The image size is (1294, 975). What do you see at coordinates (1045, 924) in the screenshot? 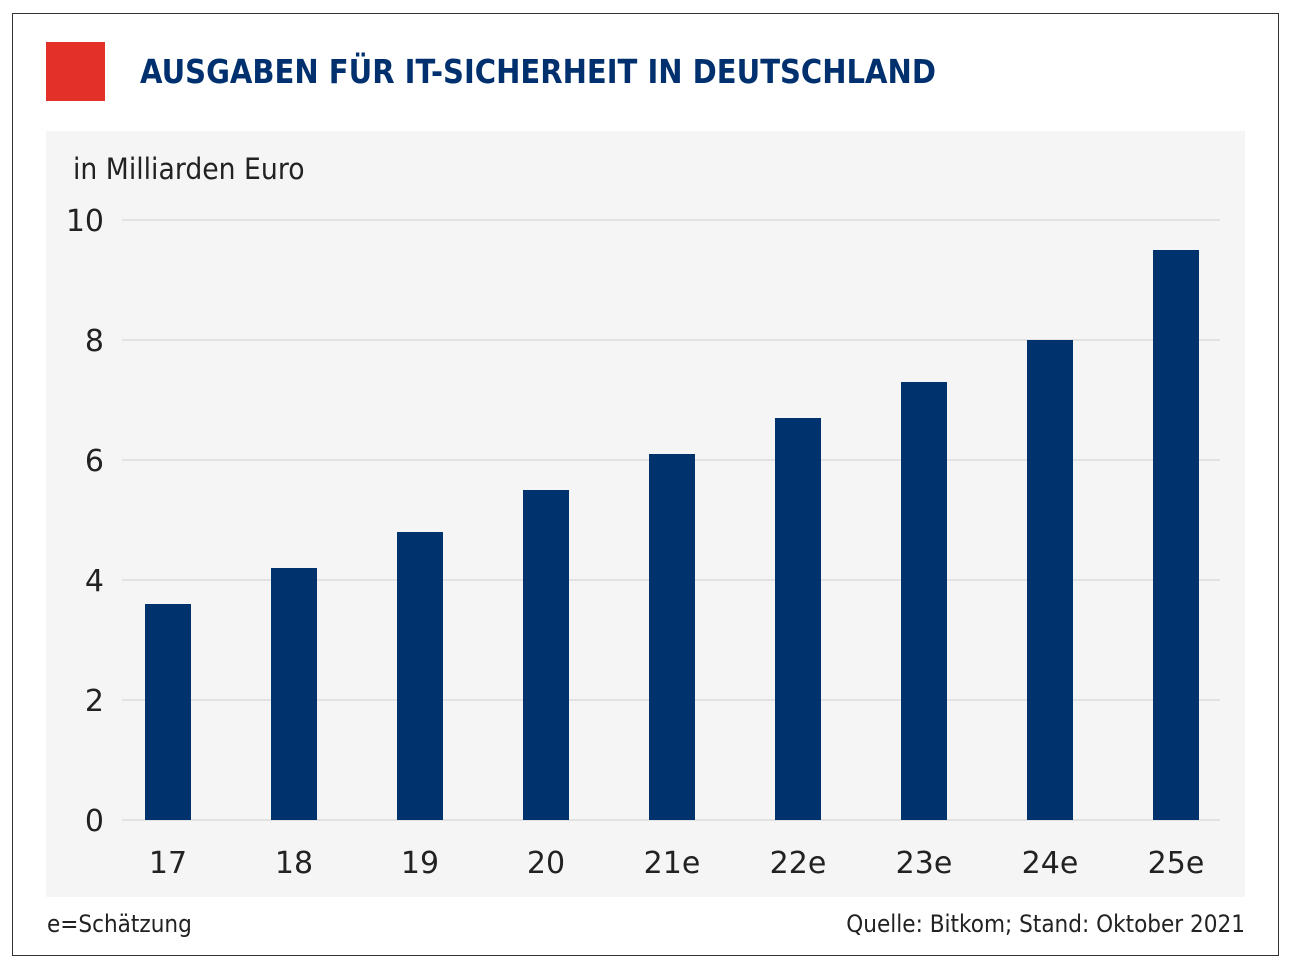
I see `source-note: Quelle: Bitkom; Stand: Oktober 2021` at bounding box center [1045, 924].